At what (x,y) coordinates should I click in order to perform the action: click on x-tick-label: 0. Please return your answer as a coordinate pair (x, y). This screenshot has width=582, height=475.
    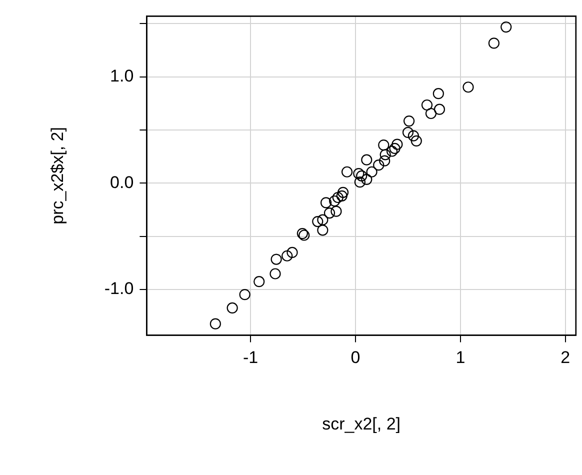
    Looking at the image, I should click on (355, 358).